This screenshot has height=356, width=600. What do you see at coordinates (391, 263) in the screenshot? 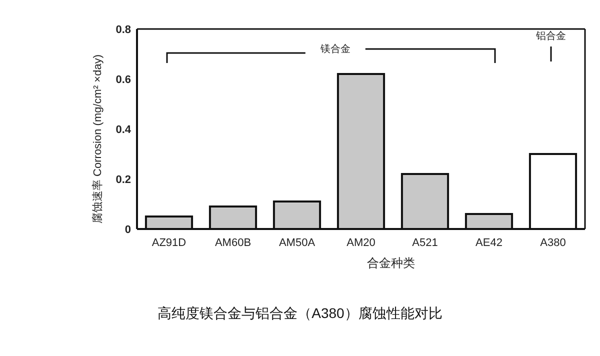
I see `x-axis-title: 合金种类` at bounding box center [391, 263].